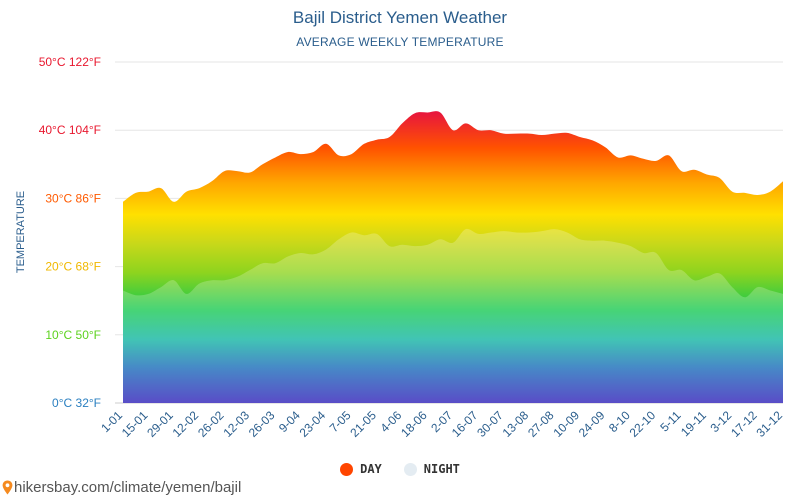  I want to click on x-tick-label: 29-01, so click(160, 424).